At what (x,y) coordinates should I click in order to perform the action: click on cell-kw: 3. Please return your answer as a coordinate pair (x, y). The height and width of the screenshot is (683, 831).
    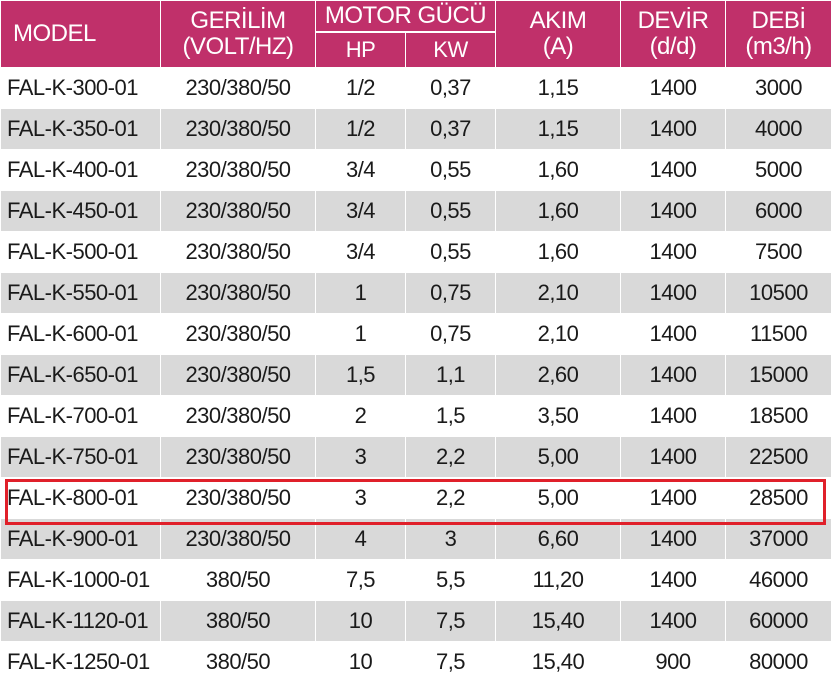
    Looking at the image, I should click on (451, 539).